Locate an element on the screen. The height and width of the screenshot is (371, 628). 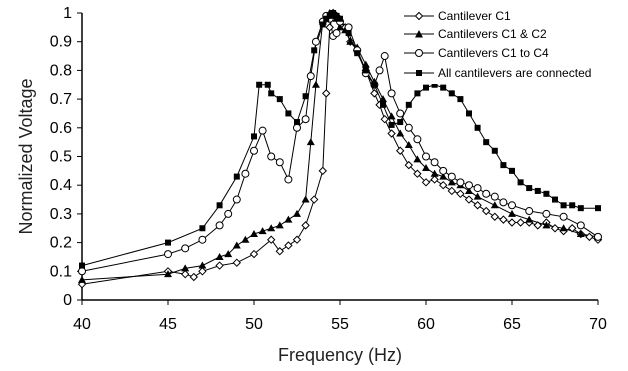
y-tick-label: 0.9 is located at coordinates (61, 42).